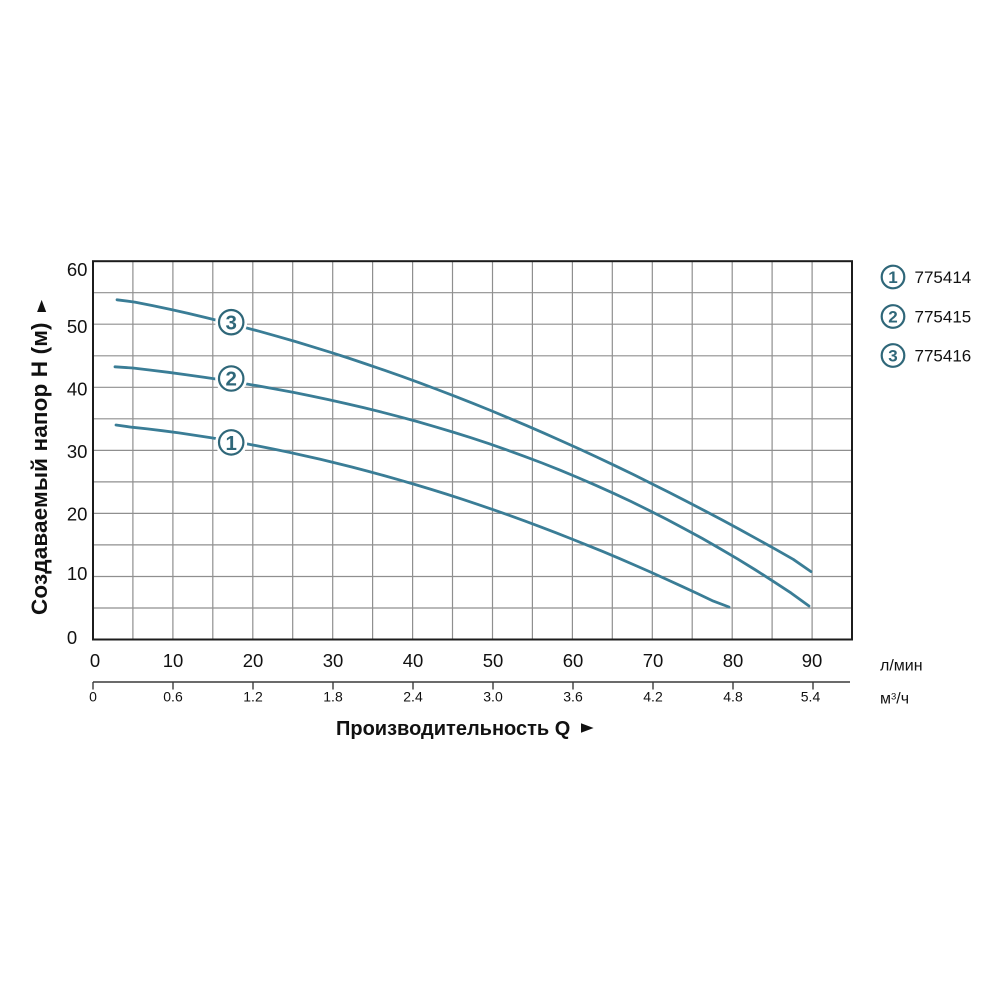 This screenshot has width=1000, height=1005. I want to click on svg-text: л/мин, so click(901, 666).